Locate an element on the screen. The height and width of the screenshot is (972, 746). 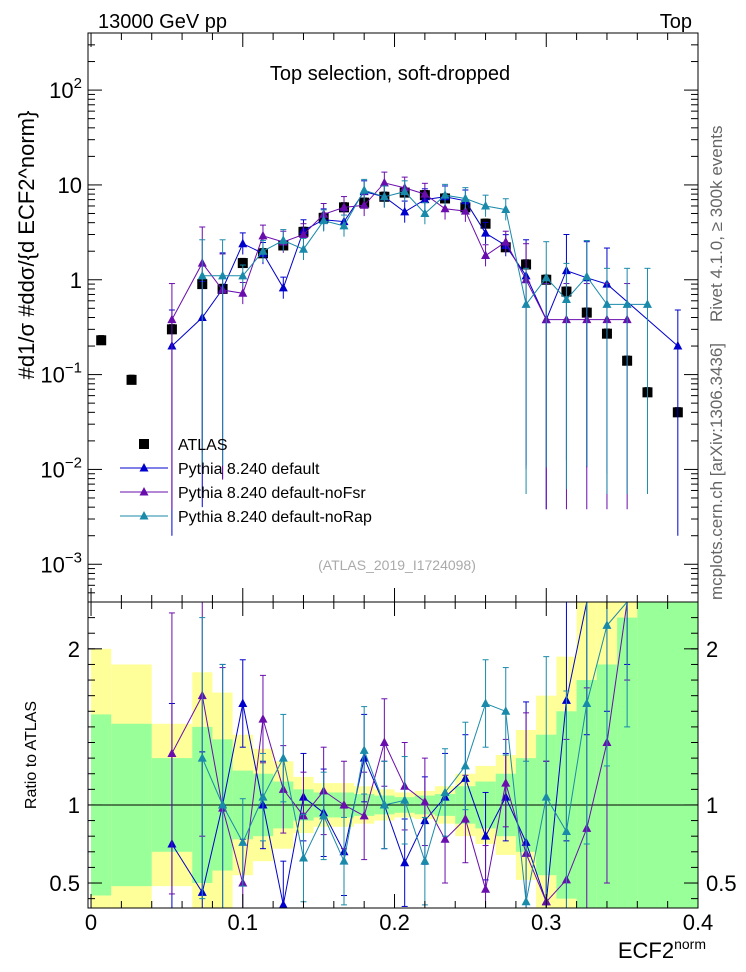
ratio-y-tick-label: 2 is located at coordinates (74, 649).